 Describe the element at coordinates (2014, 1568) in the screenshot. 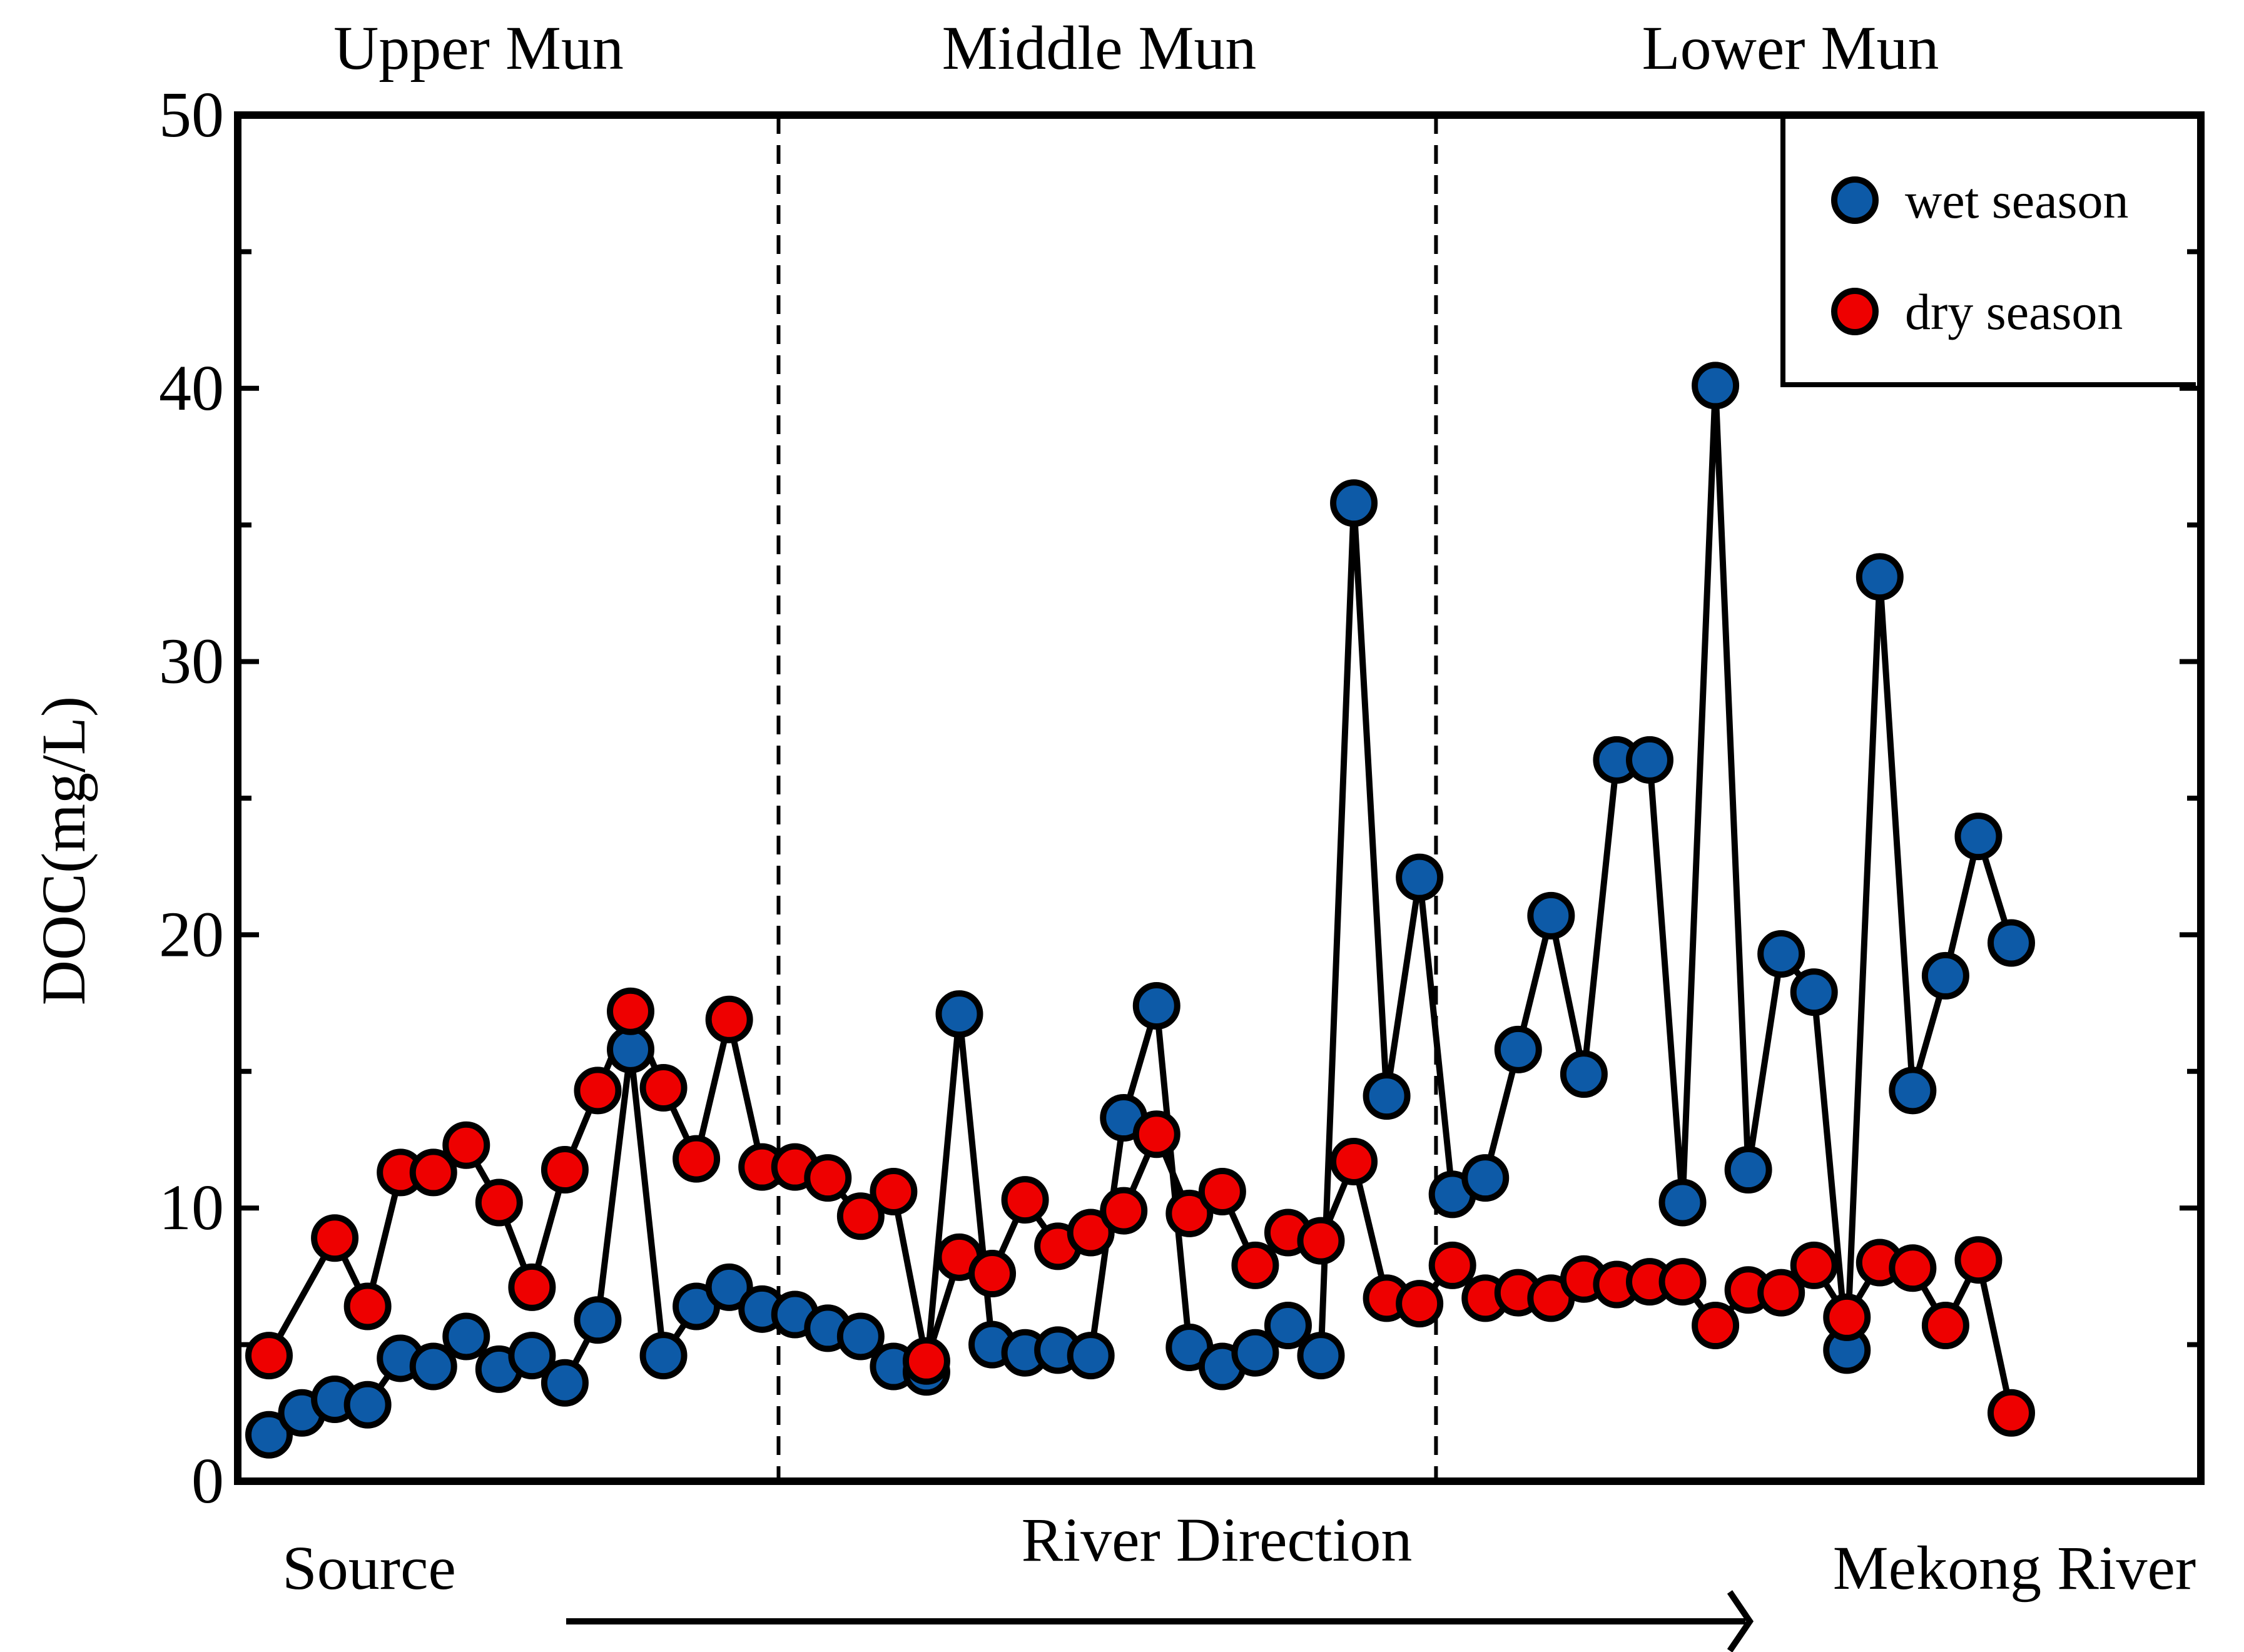

I see `mekong-river-label: Mekong River` at that location.